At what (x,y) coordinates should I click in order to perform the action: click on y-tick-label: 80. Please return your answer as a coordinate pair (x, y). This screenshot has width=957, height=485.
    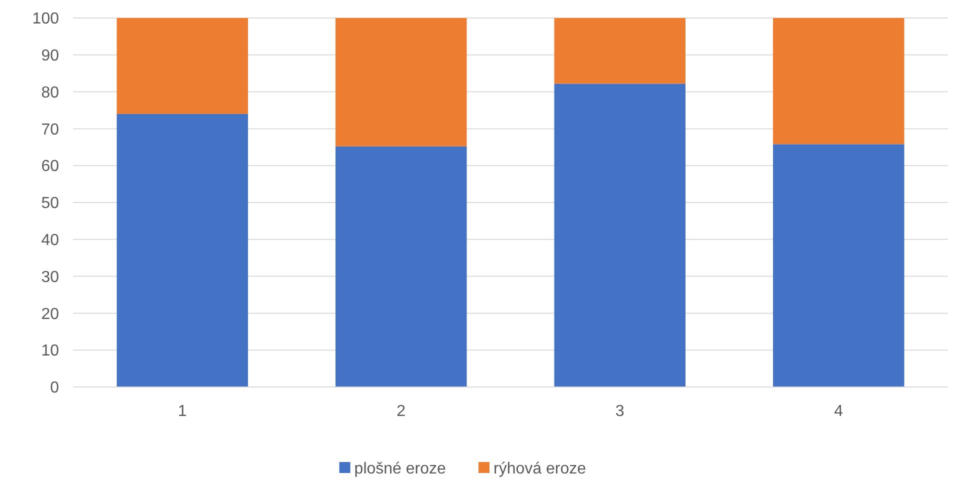
    Looking at the image, I should click on (50, 93).